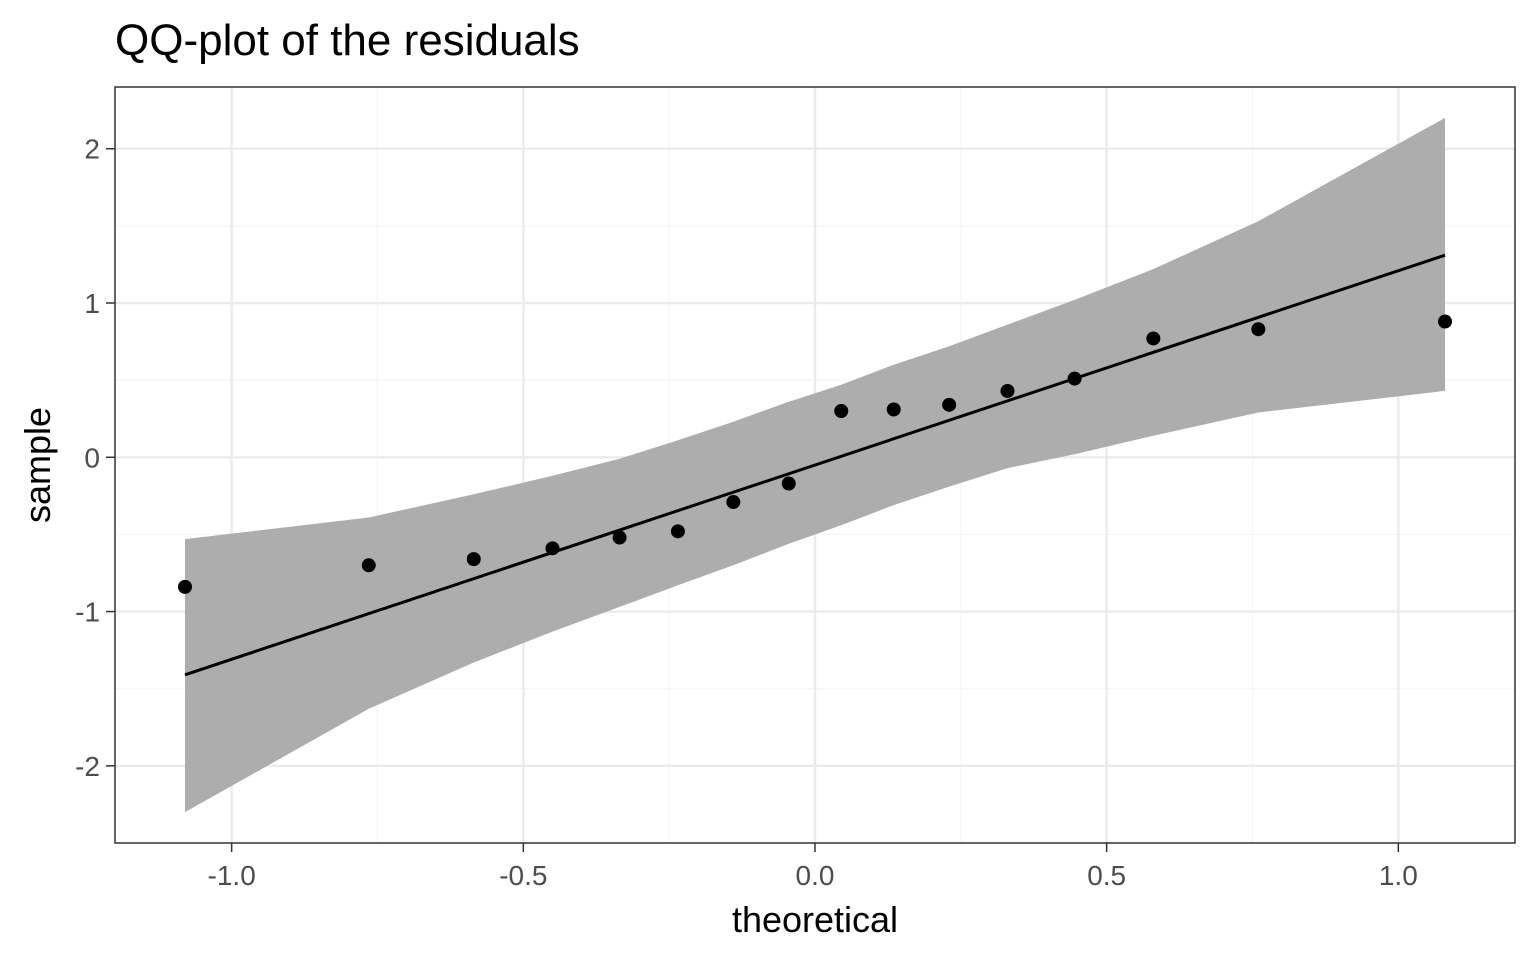 The height and width of the screenshot is (960, 1536). What do you see at coordinates (815, 919) in the screenshot?
I see `x-axis-title: theoretical` at bounding box center [815, 919].